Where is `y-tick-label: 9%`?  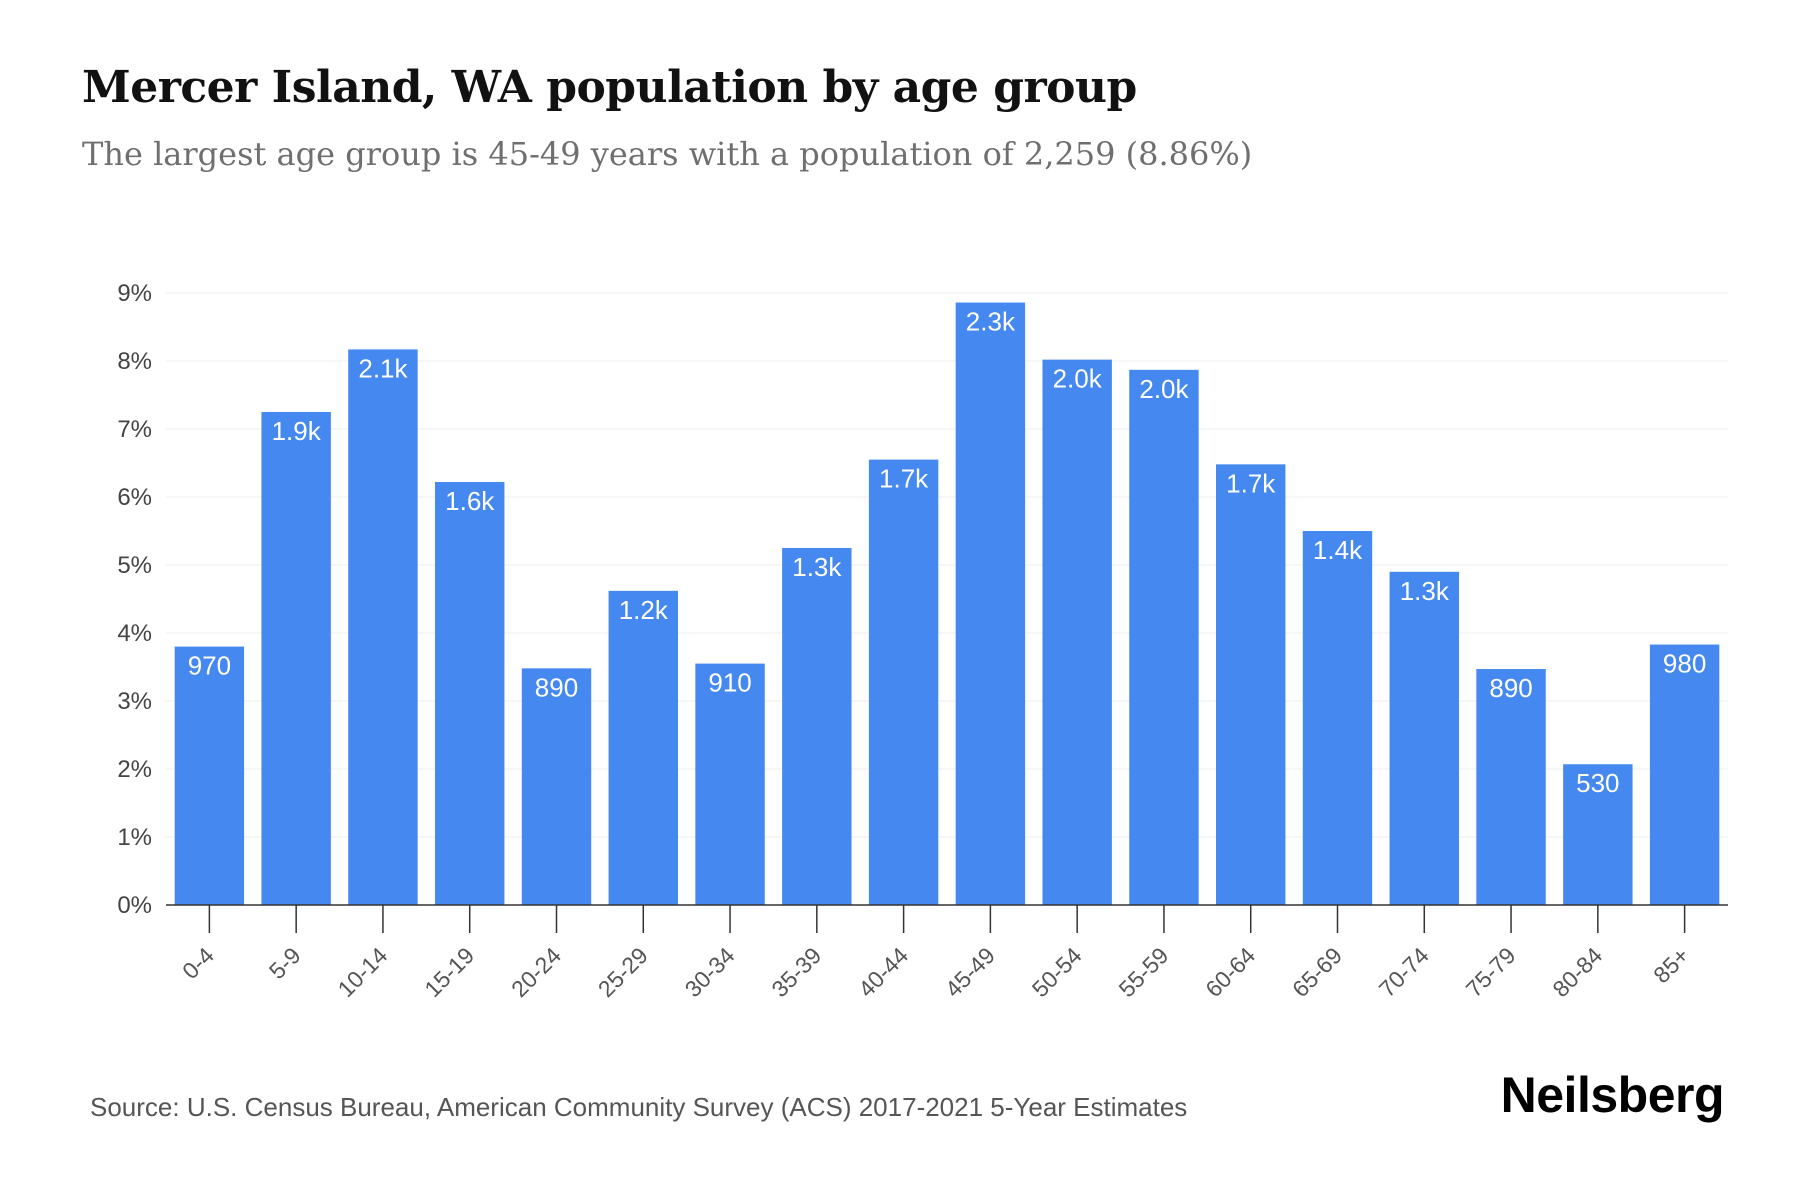
y-tick-label: 9% is located at coordinates (134, 293).